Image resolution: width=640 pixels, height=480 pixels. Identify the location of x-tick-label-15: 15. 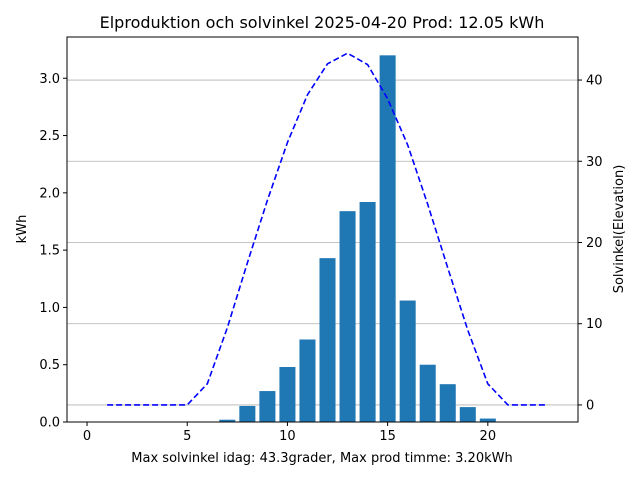
(387, 436).